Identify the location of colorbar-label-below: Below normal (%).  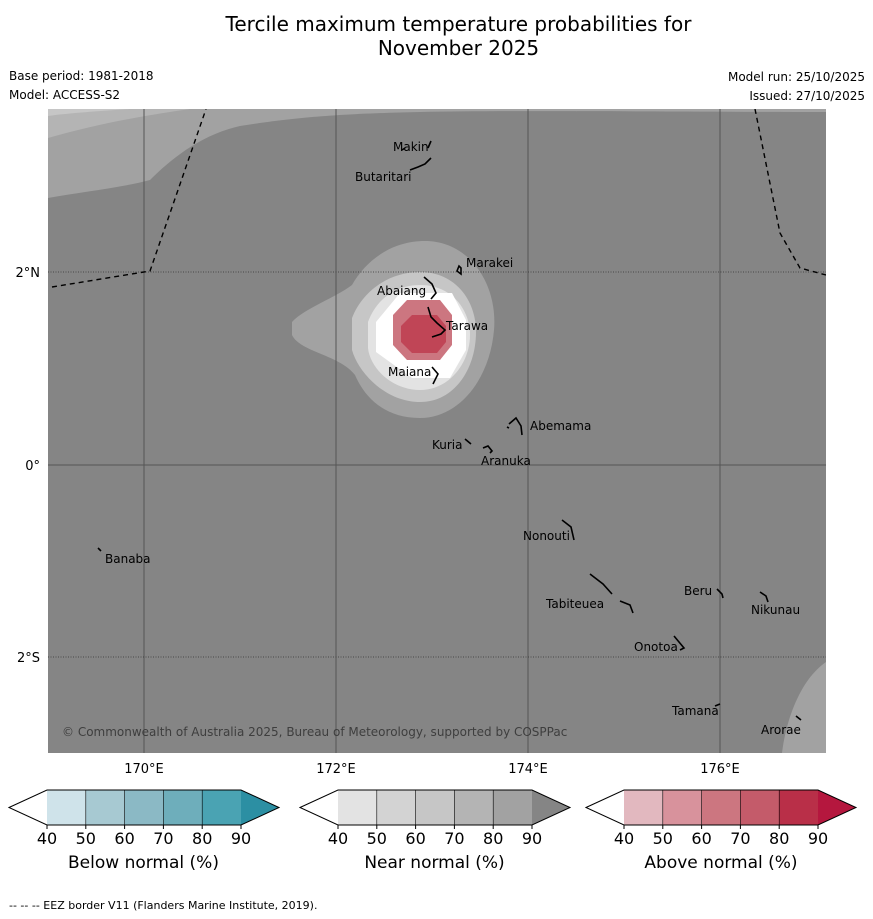
(143, 863).